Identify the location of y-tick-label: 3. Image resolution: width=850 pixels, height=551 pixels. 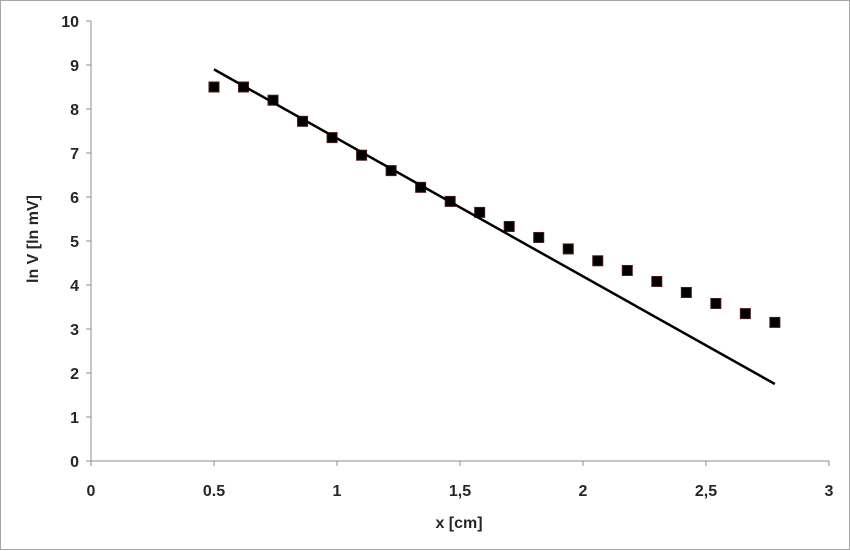
(74, 330).